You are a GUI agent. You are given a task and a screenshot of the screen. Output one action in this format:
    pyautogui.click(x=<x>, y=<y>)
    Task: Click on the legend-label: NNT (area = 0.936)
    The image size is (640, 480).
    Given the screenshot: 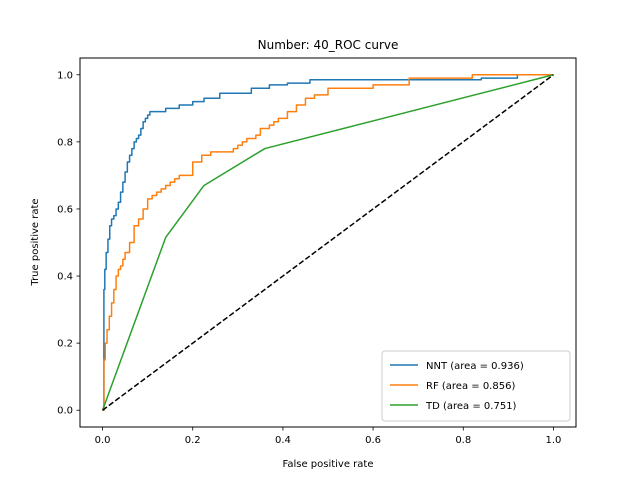 What is the action you would take?
    pyautogui.click(x=475, y=366)
    